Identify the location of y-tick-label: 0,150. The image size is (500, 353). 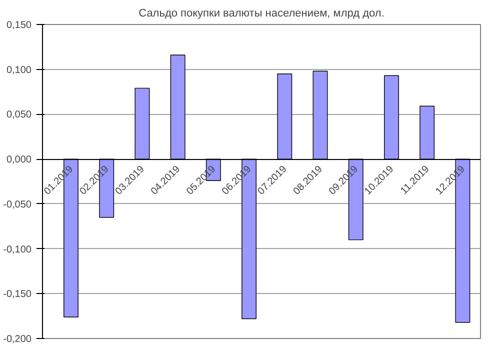
(19, 25).